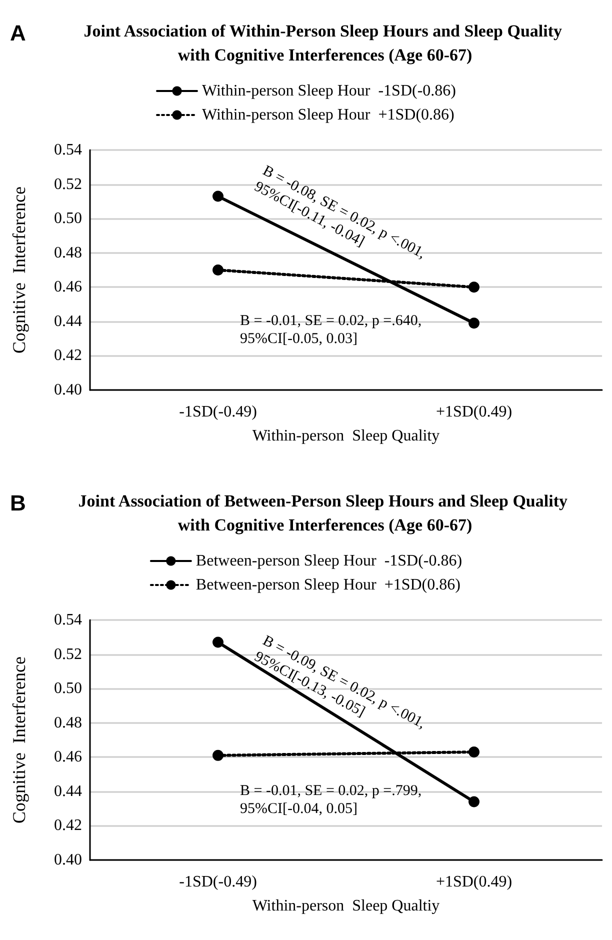  What do you see at coordinates (328, 115) in the screenshot?
I see `legend-label: Within-person Sleep Hour +1SD(0.86)` at bounding box center [328, 115].